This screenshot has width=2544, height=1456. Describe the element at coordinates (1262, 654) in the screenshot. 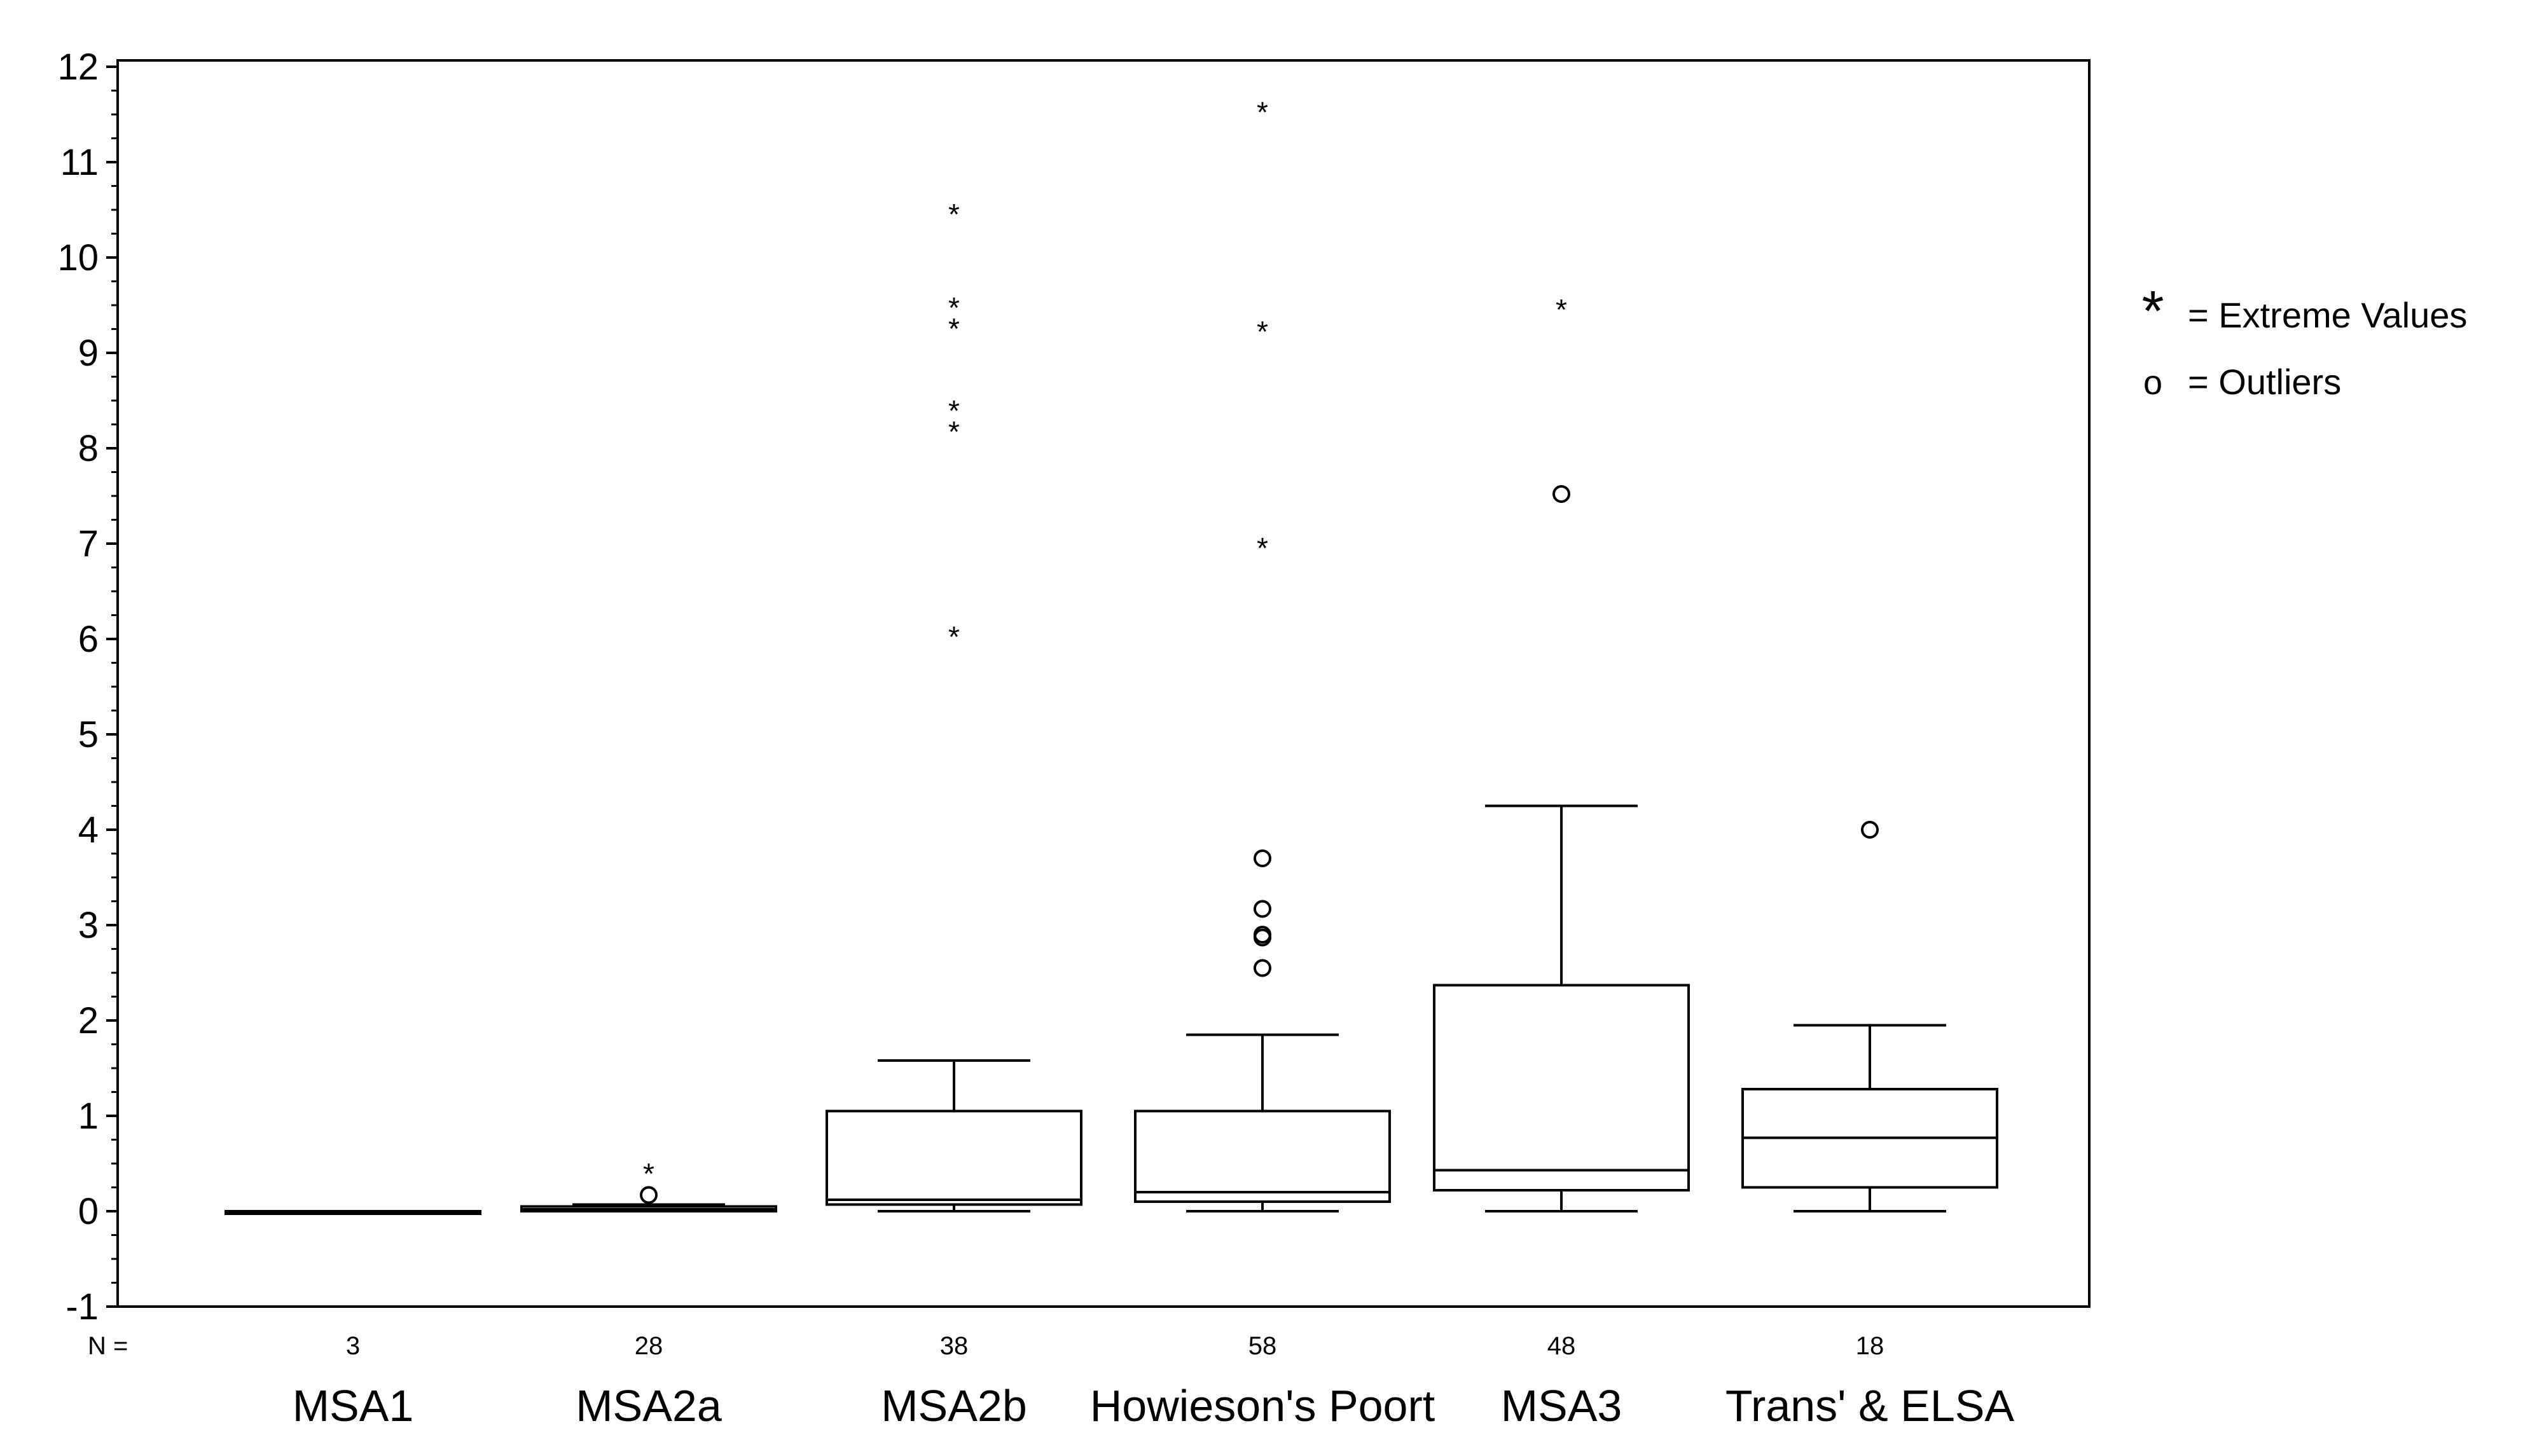

I see `box-group: * * *` at that location.